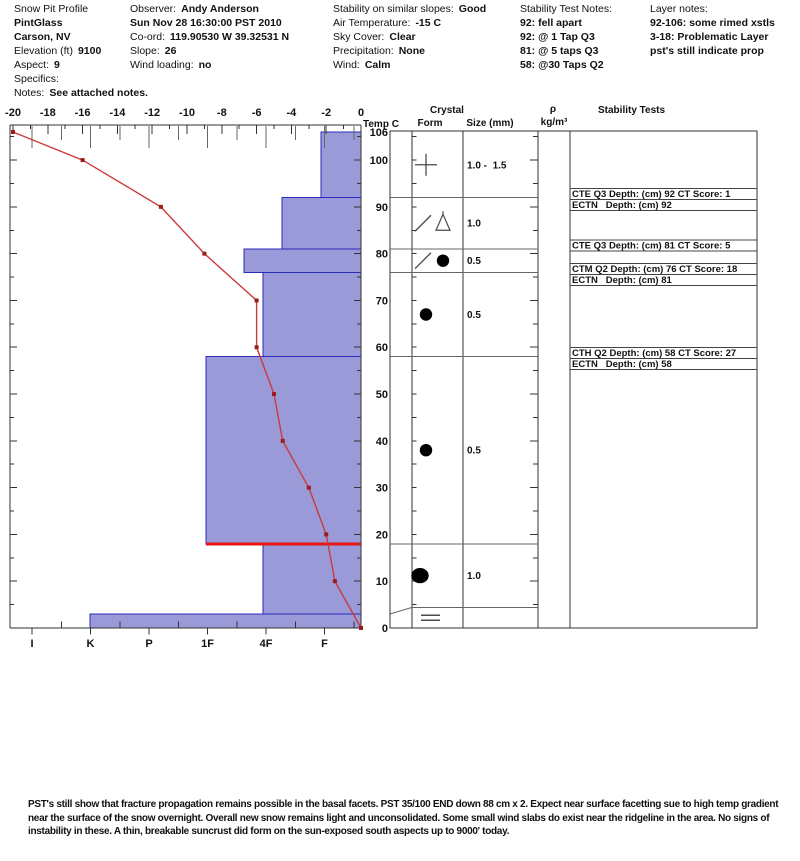  Describe the element at coordinates (81, 23) in the screenshot. I see `info-line: PintGlass` at that location.